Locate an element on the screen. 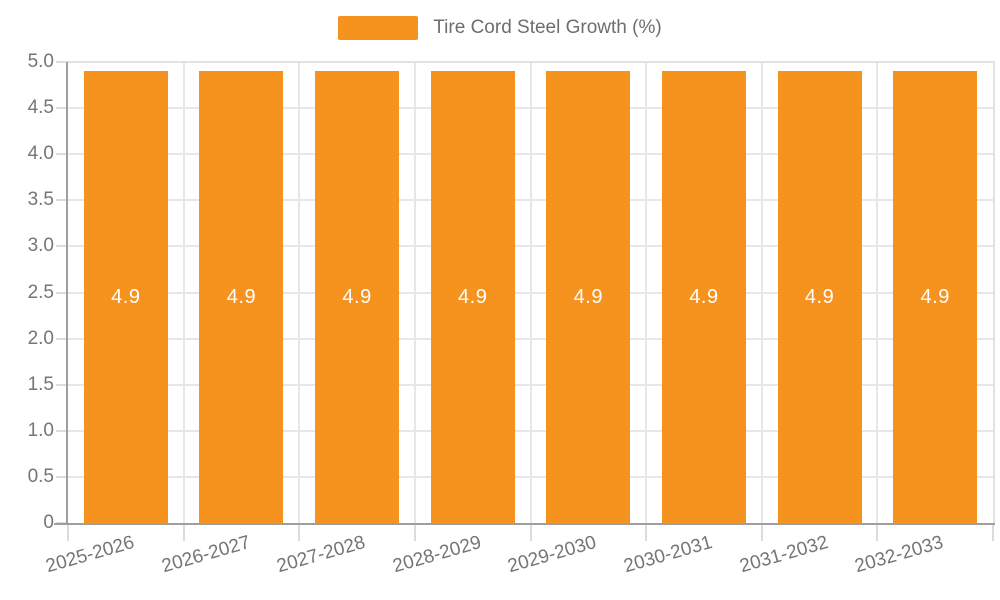 This screenshot has height=600, width=1000. plot-top-border is located at coordinates (531, 62).